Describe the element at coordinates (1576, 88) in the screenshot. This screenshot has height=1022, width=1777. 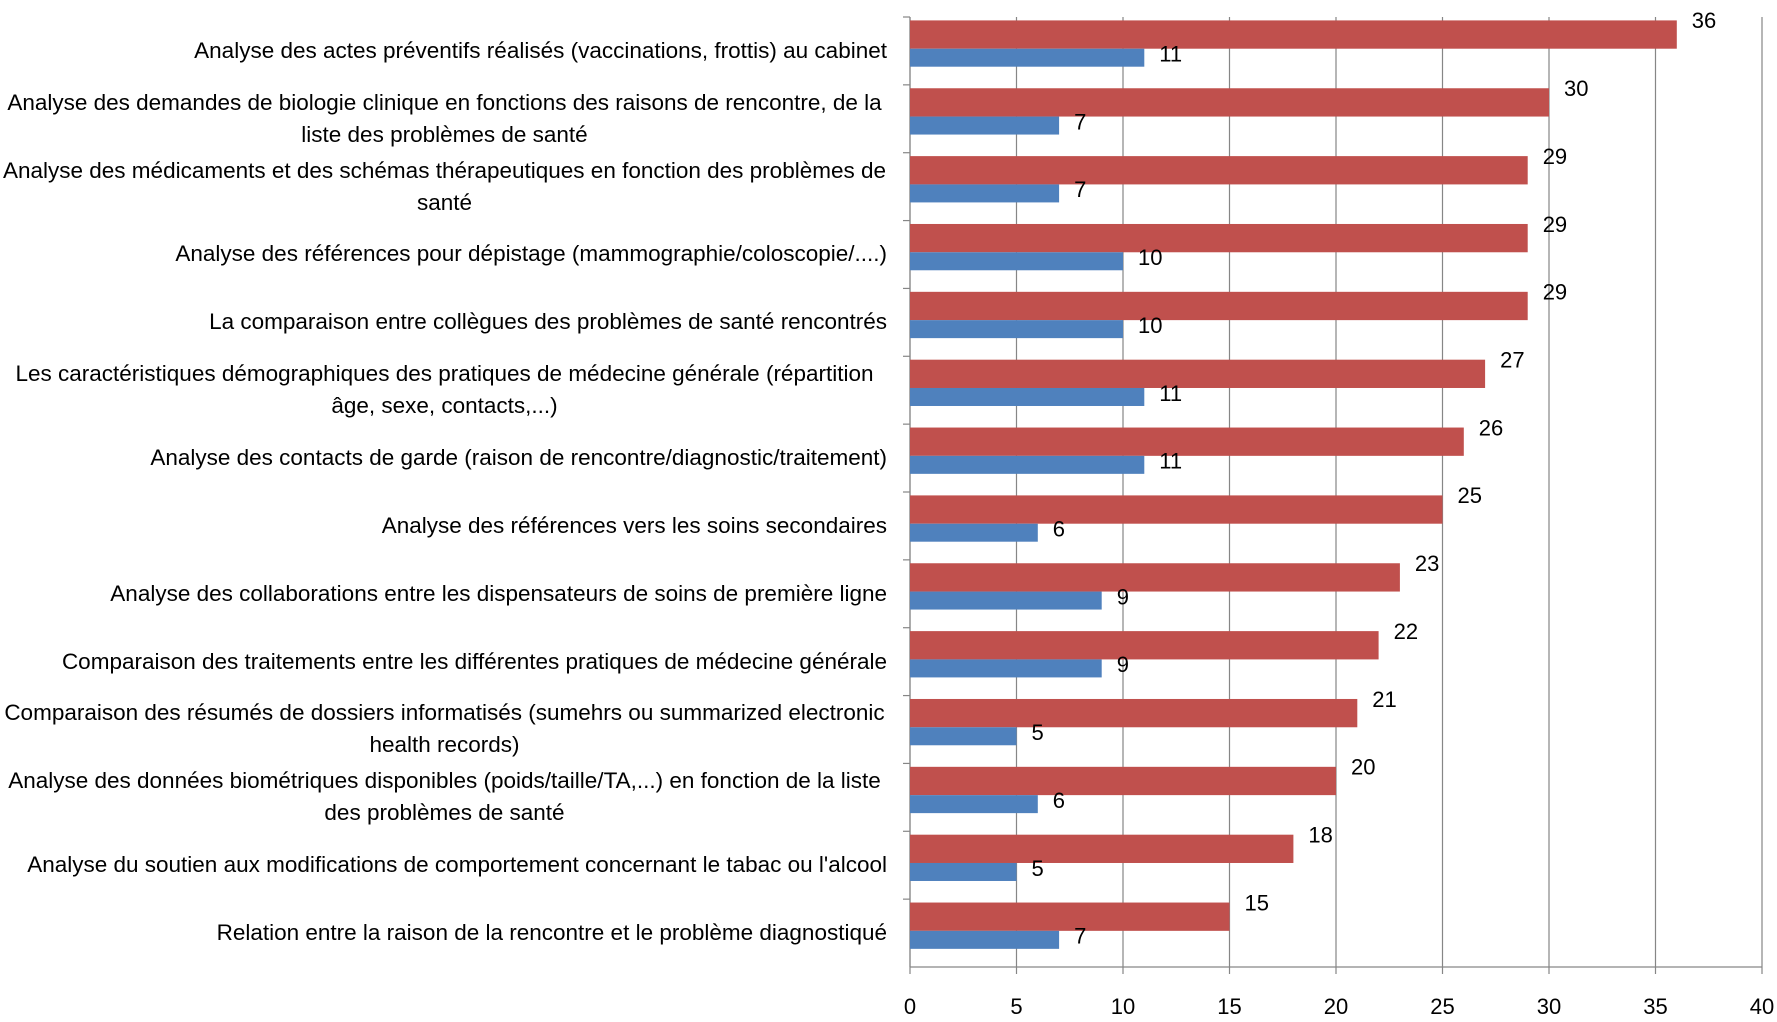
I see `value-label: 30` at that location.